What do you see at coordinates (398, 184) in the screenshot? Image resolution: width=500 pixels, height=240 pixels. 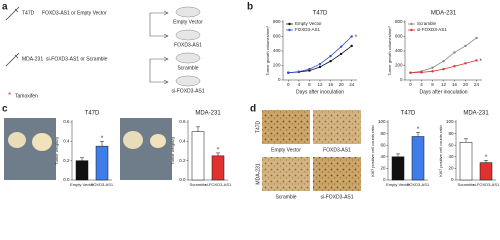 I see `x-tick-label: Empty Vector` at bounding box center [398, 184].